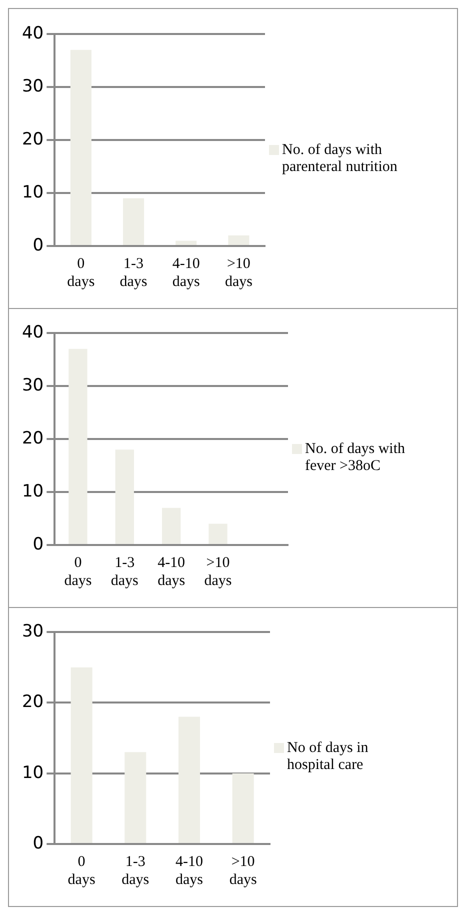 Image resolution: width=466 pixels, height=914 pixels. What do you see at coordinates (328, 757) in the screenshot?
I see `legend-label: No of days in hospital care` at bounding box center [328, 757].